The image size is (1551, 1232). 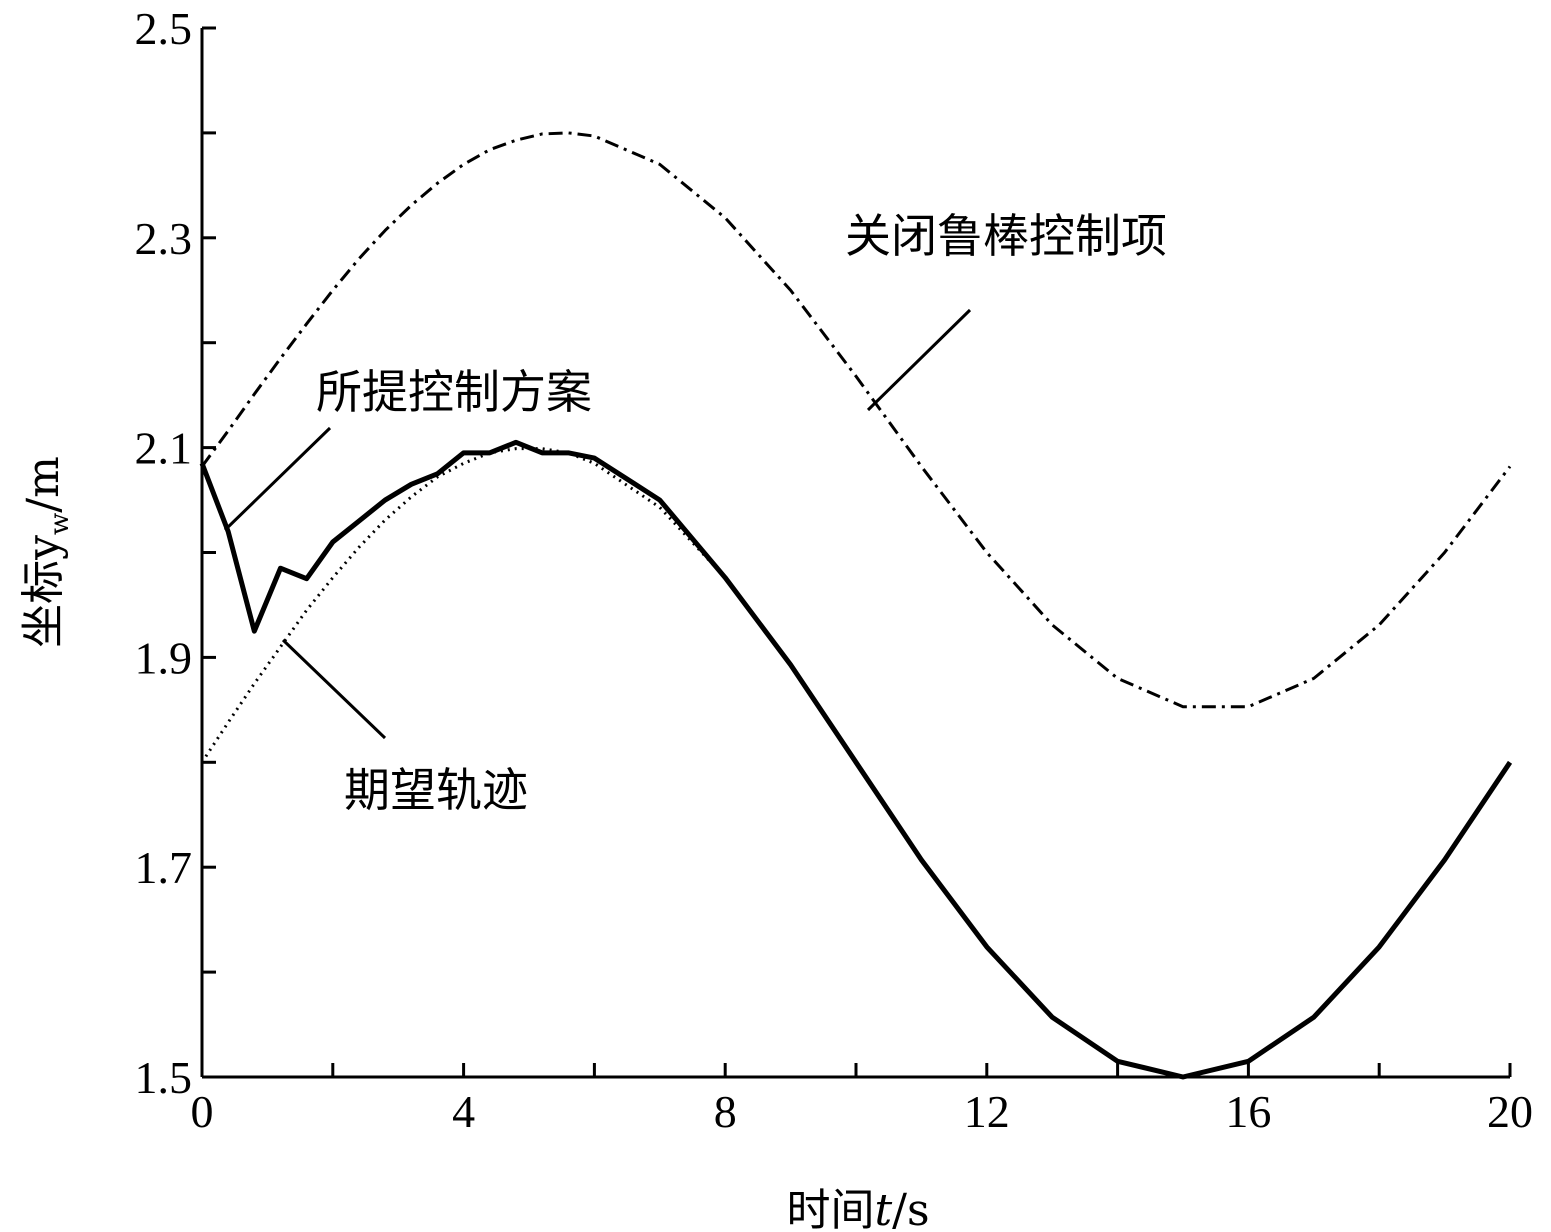 What do you see at coordinates (164, 867) in the screenshot?
I see `y-tick-label: 1.7` at bounding box center [164, 867].